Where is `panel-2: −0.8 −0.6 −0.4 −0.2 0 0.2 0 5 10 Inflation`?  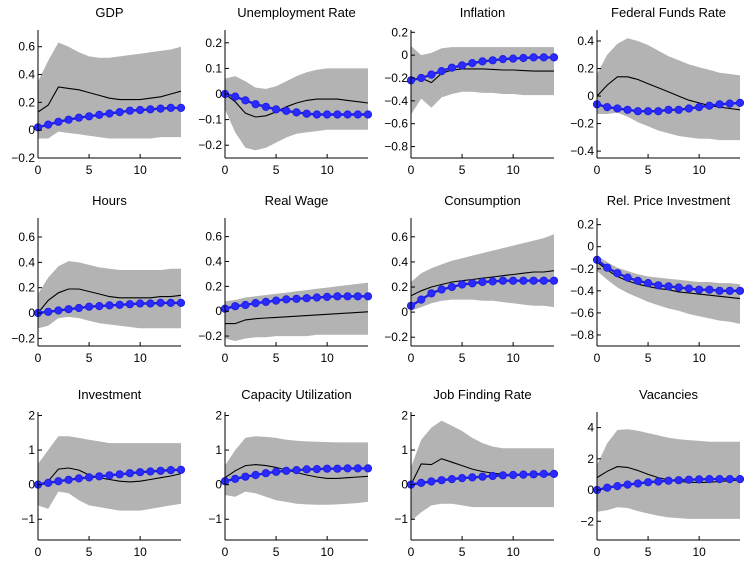 panel-2: −0.8 −0.6 −0.4 −0.2 0 0.2 0 5 10 Inflation is located at coordinates (471, 91).